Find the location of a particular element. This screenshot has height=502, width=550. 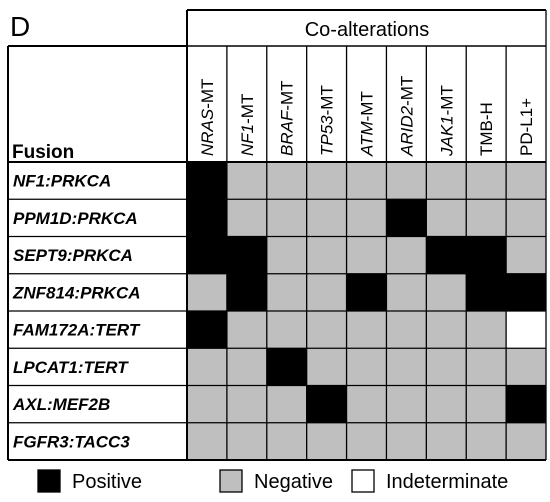

column-label-gene: TMB-H is located at coordinates (486, 129).